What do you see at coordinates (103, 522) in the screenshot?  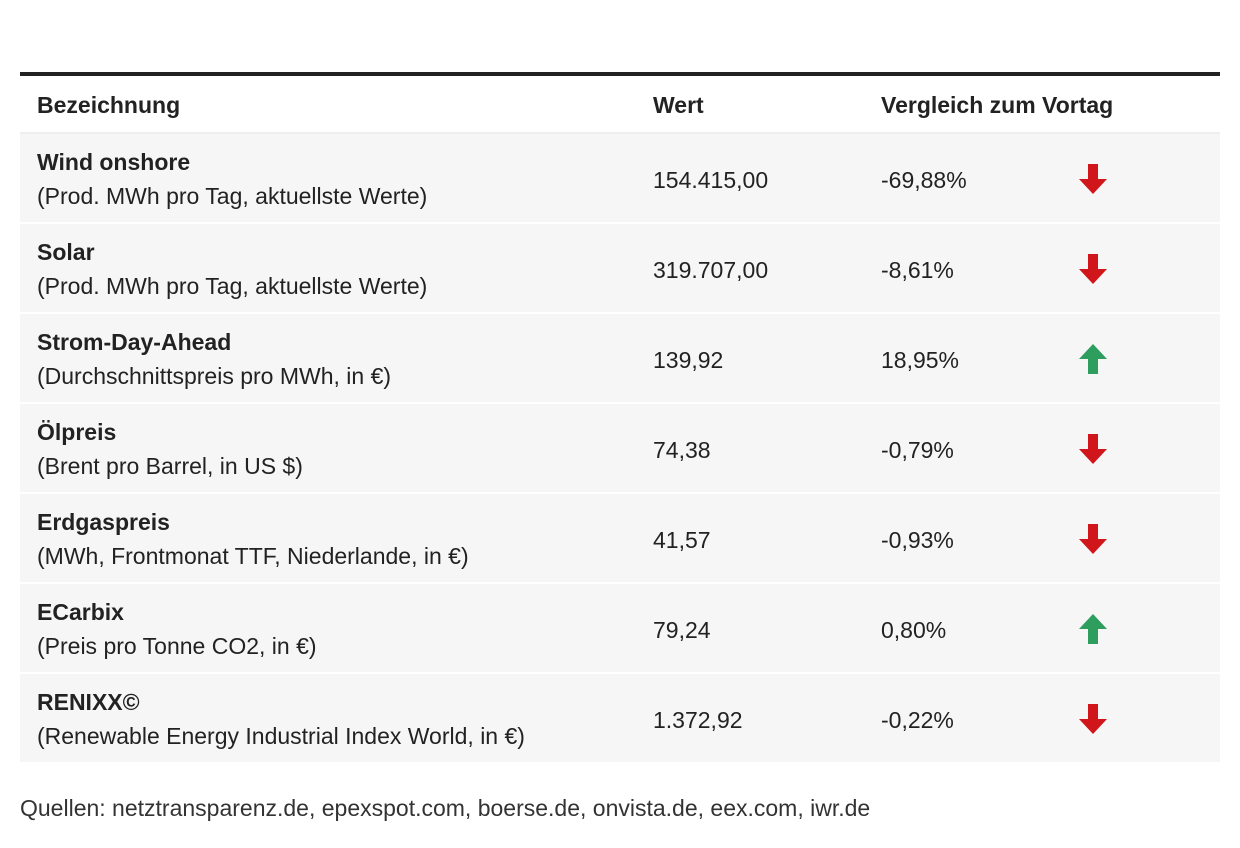 I see `row-name: Erdgaspreis` at bounding box center [103, 522].